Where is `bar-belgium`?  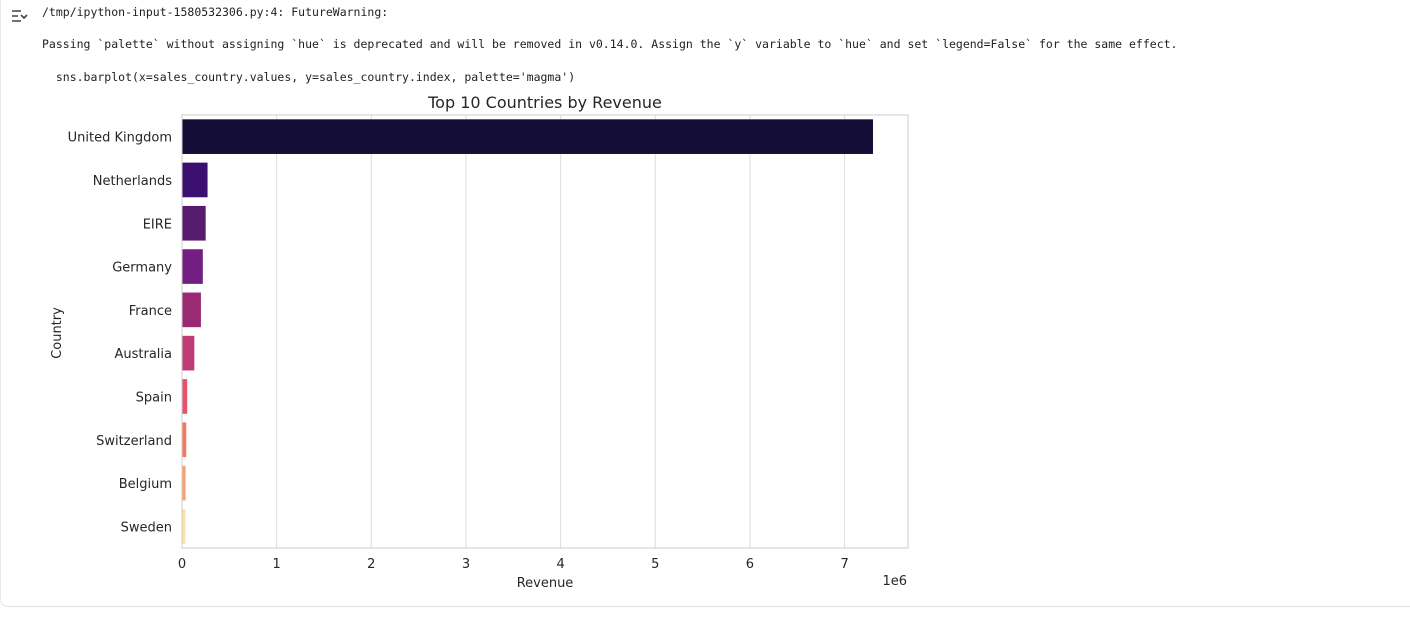 bar-belgium is located at coordinates (184, 483).